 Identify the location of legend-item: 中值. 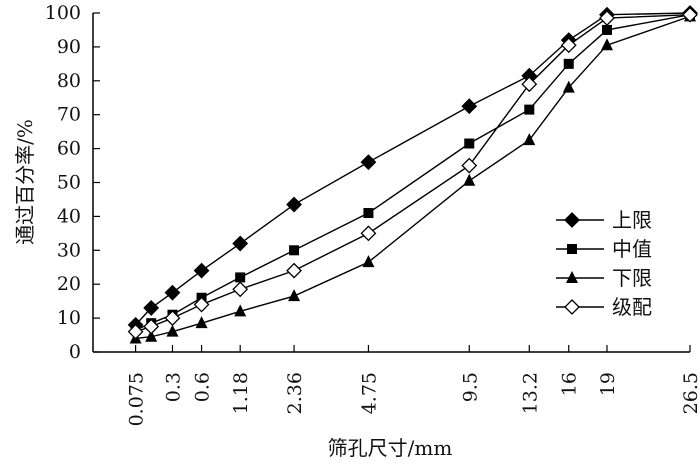
(604, 249).